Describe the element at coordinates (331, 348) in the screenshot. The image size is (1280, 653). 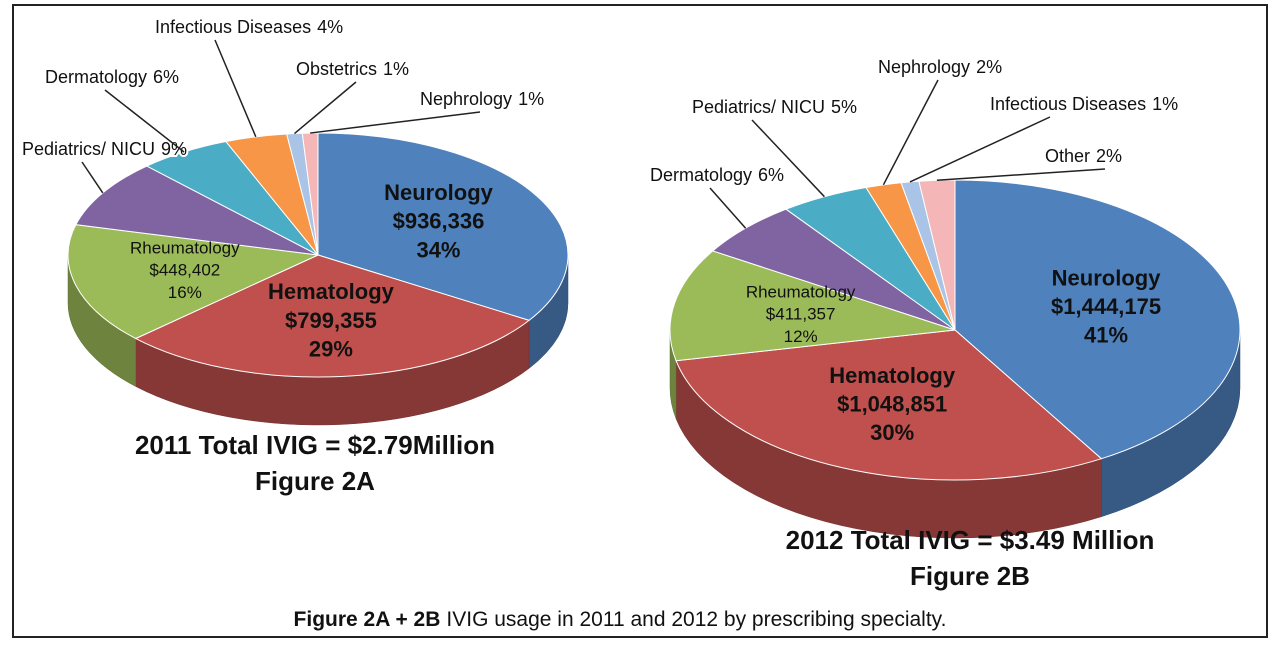
I see `value-label: 29%` at that location.